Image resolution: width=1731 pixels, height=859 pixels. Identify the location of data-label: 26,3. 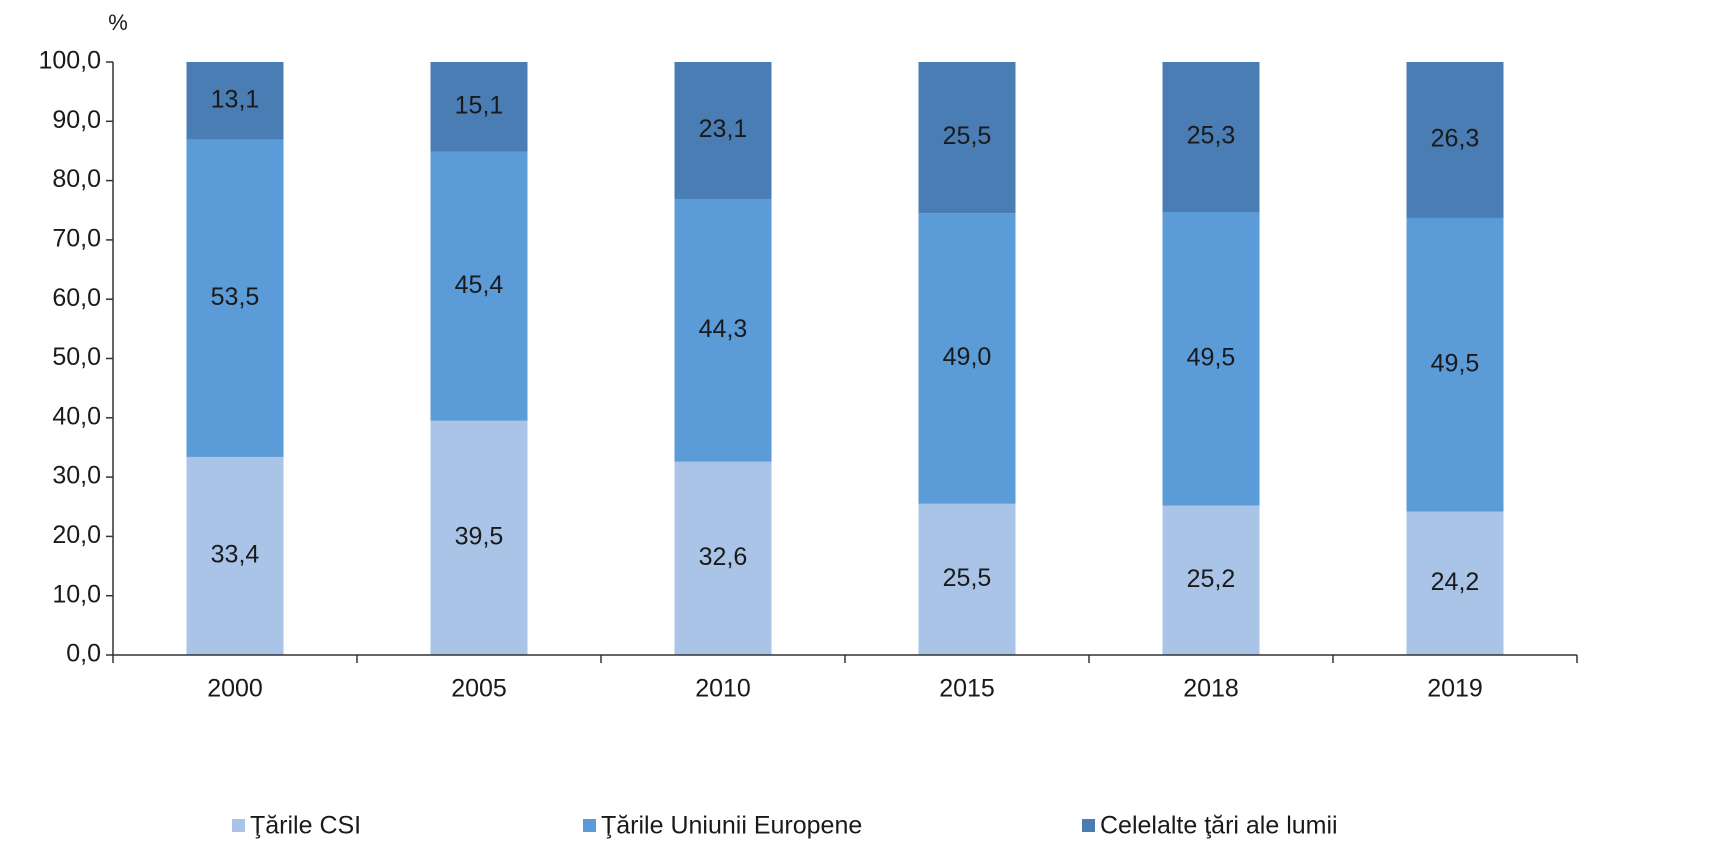
(1455, 139).